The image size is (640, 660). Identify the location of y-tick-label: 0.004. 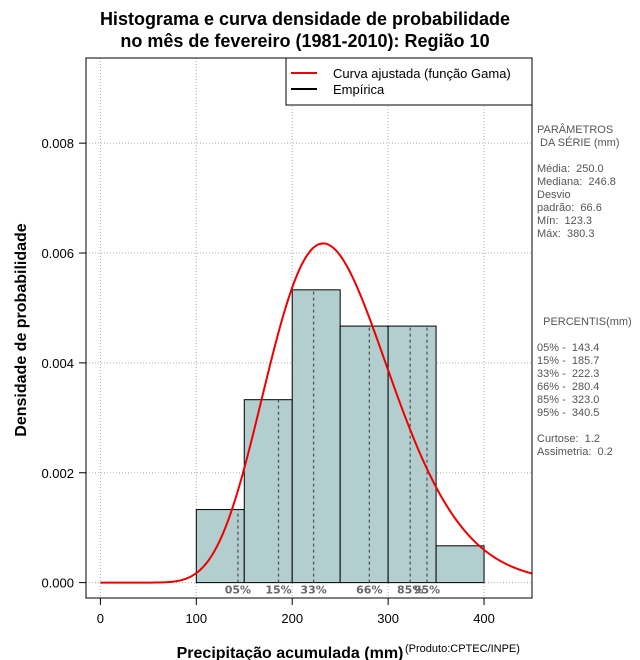
(57, 363).